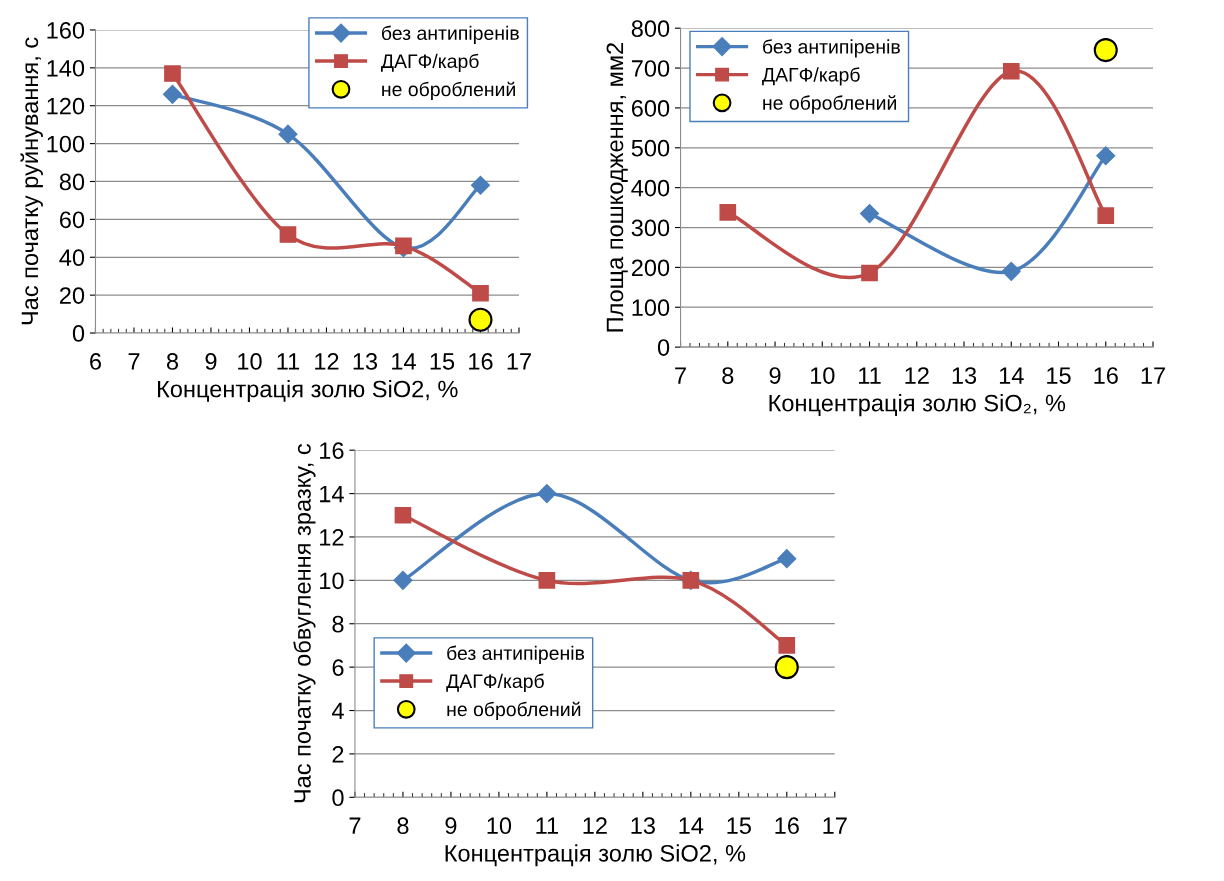  I want to click on y-tick-label: 4, so click(337, 711).